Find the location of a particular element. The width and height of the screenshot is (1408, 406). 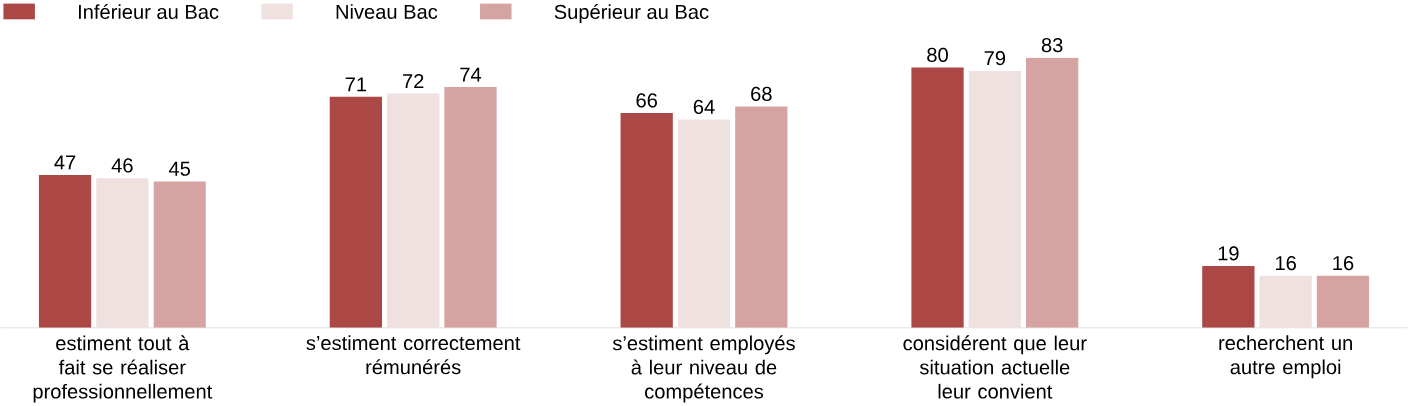

data-label: 45 is located at coordinates (179, 168).